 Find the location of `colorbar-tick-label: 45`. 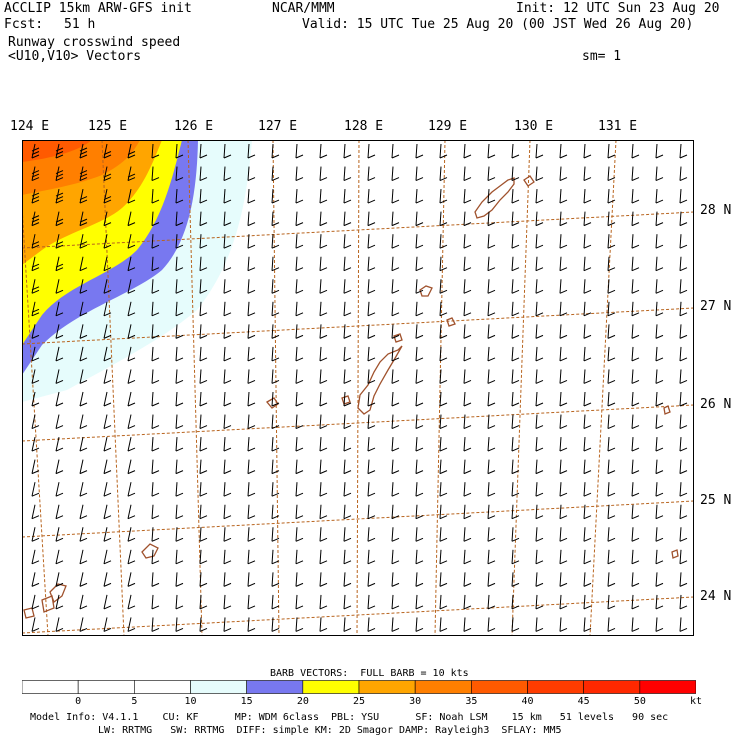

colorbar-tick-label: 45 is located at coordinates (583, 701).